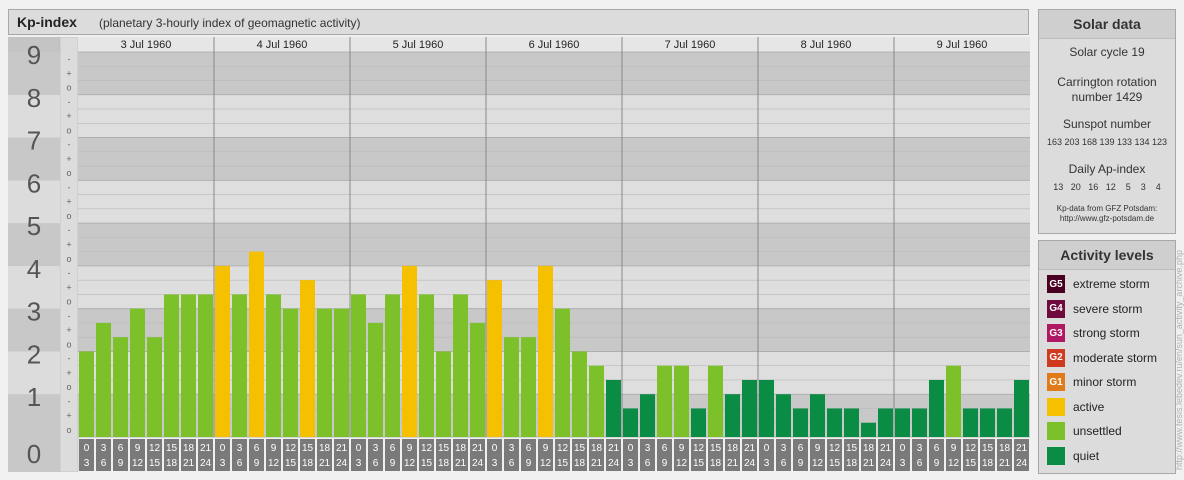 The image size is (1184, 480). What do you see at coordinates (342, 463) in the screenshot?
I see `hour-label-end: 24` at bounding box center [342, 463].